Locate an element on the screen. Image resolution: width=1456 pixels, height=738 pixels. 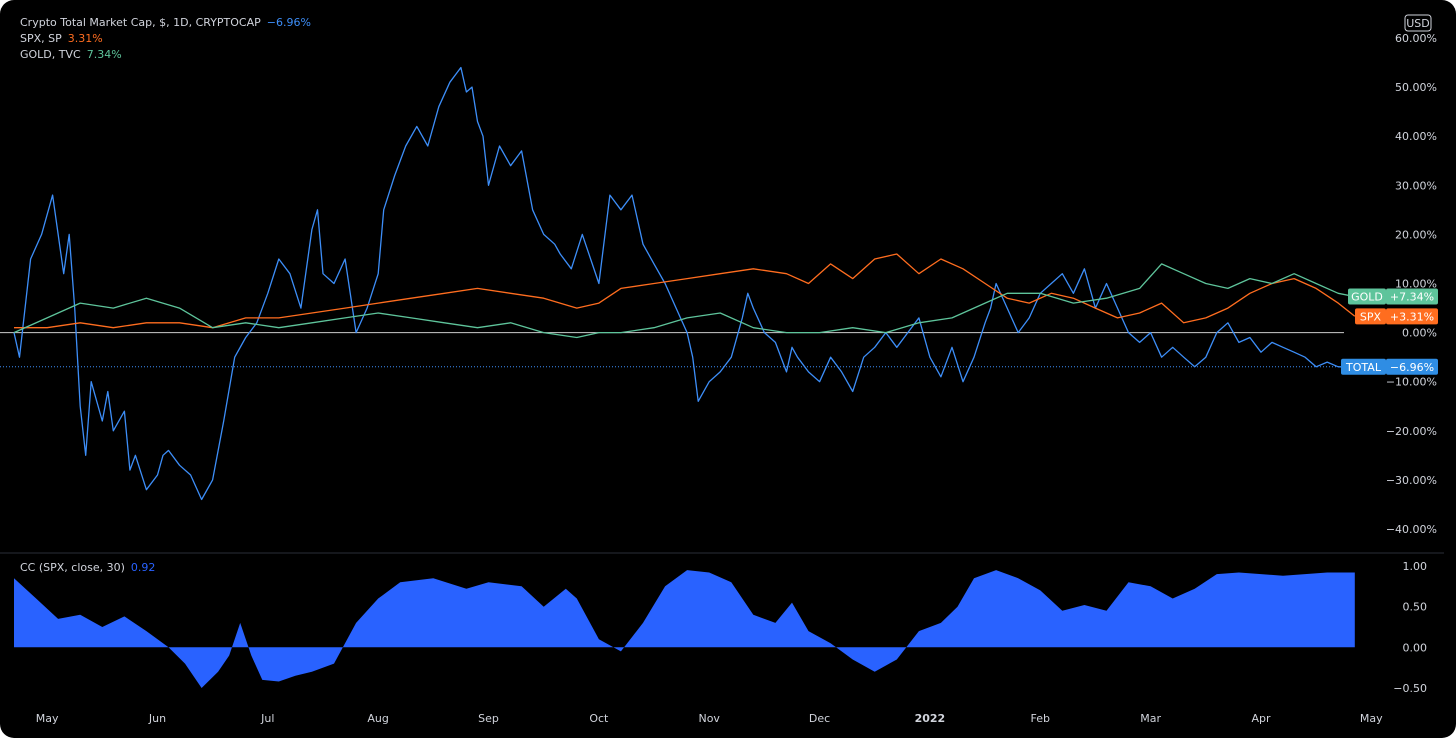
price-tag-value: +3.31% is located at coordinates (1412, 316).